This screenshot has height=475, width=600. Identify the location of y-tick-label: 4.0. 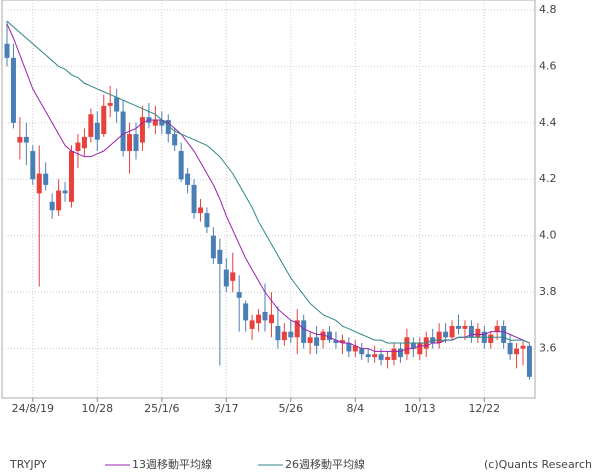
(548, 235).